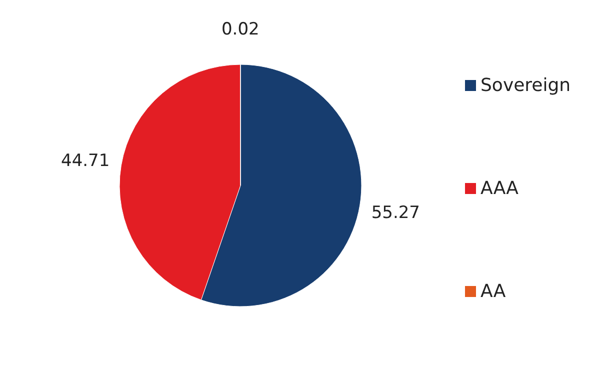 The width and height of the screenshot is (609, 366). What do you see at coordinates (240, 30) in the screenshot?
I see `data-label: 0.02` at bounding box center [240, 30].